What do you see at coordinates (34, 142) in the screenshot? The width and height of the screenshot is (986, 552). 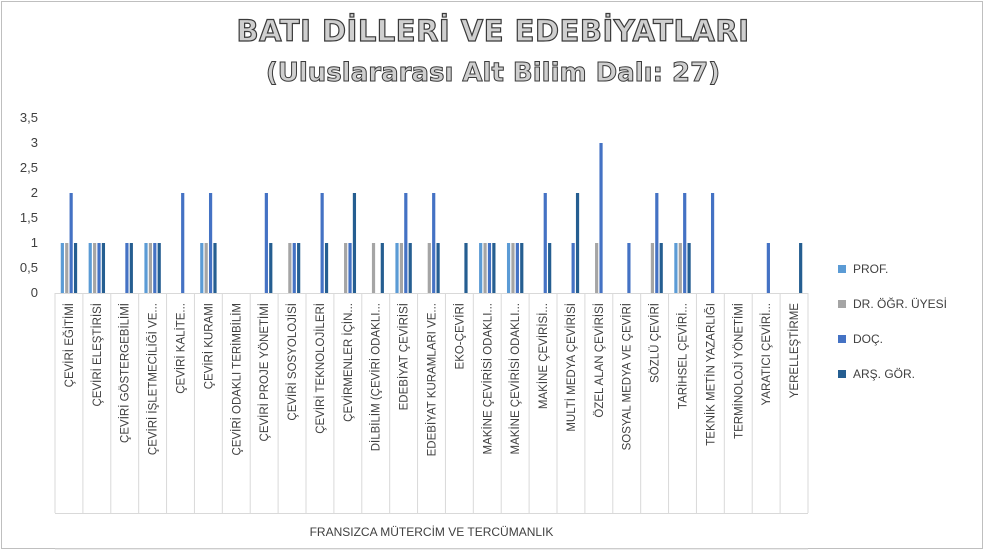 I see `y-tick-label: 3` at bounding box center [34, 142].